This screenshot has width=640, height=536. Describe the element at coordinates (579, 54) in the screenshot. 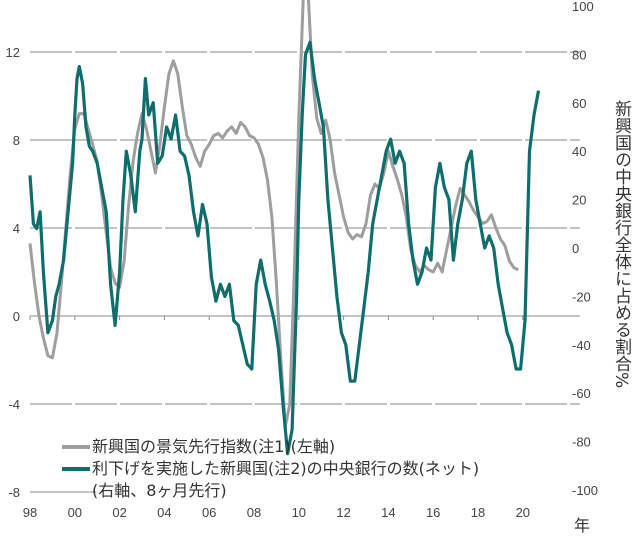

I see `right-tick-label: 80` at that location.